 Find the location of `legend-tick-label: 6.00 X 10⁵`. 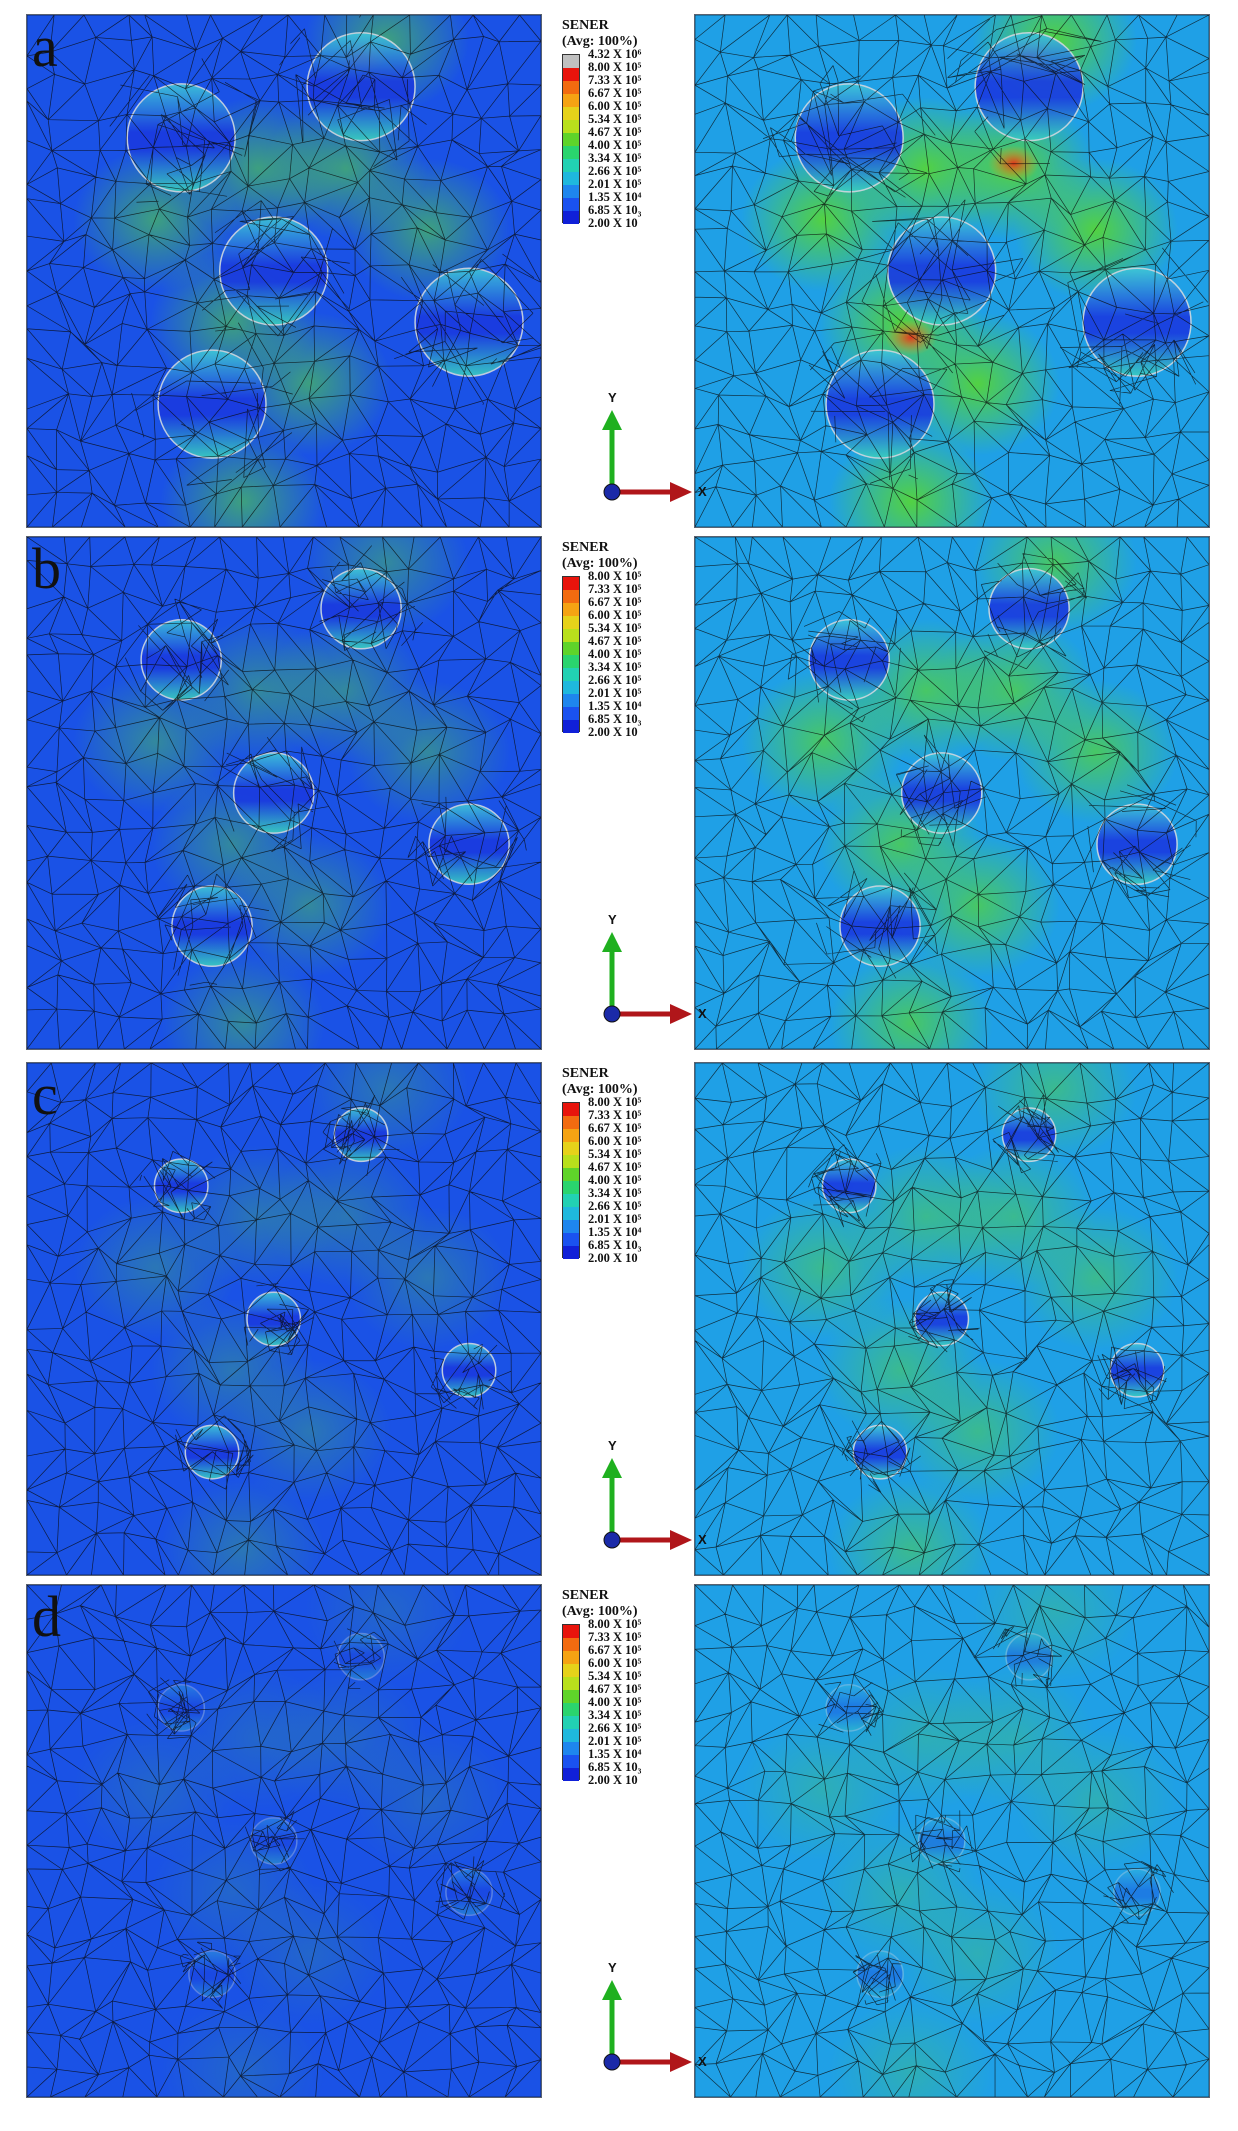

legend-tick-label: 6.00 X 10⁵ is located at coordinates (615, 1663).